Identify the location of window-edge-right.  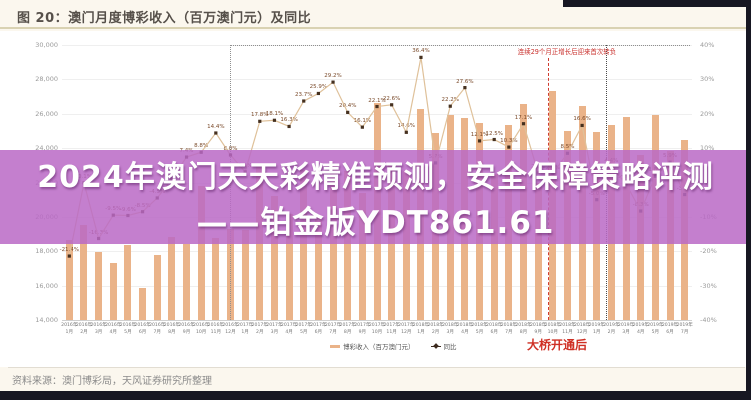
(748, 200).